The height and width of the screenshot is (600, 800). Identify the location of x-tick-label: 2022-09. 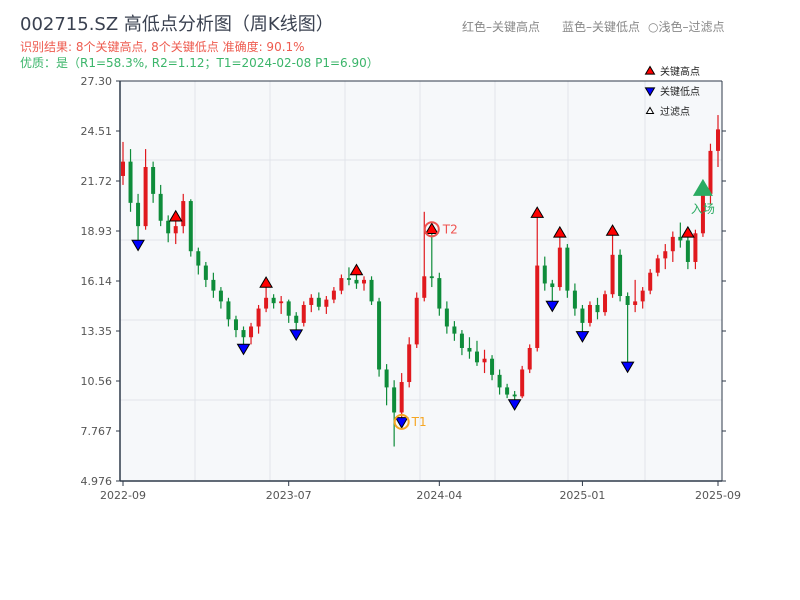
(123, 495).